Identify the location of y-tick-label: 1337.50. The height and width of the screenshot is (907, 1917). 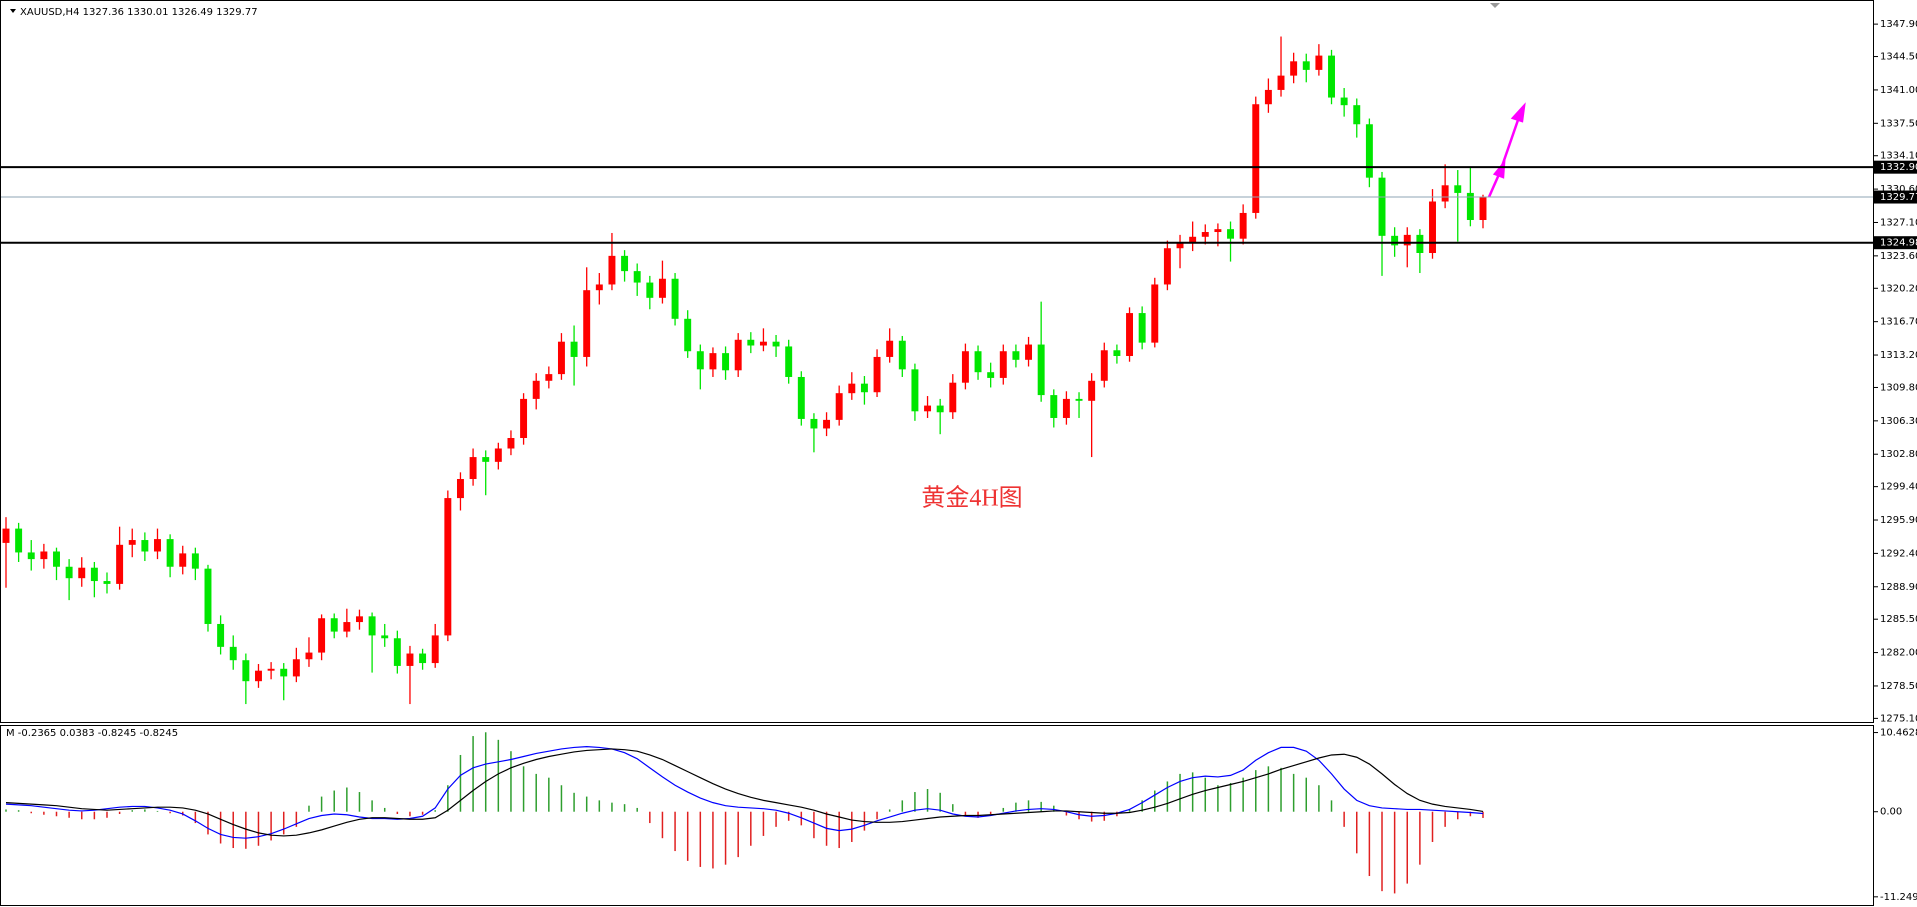
(1898, 123).